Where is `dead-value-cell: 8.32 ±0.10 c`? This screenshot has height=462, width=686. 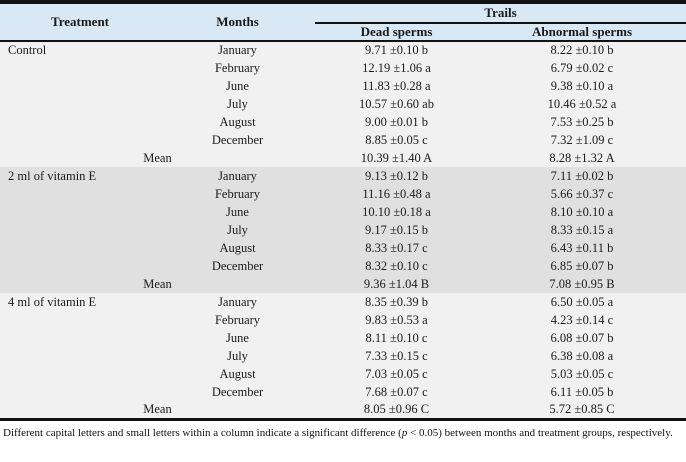 dead-value-cell: 8.32 ±0.10 c is located at coordinates (396, 265).